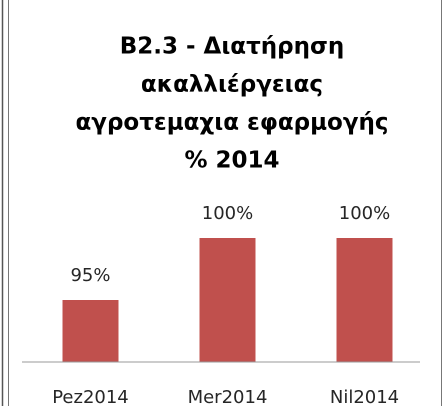 The height and width of the screenshot is (406, 445). I want to click on chart-title: αγροτεμαχια εφαρμογής, so click(231, 123).